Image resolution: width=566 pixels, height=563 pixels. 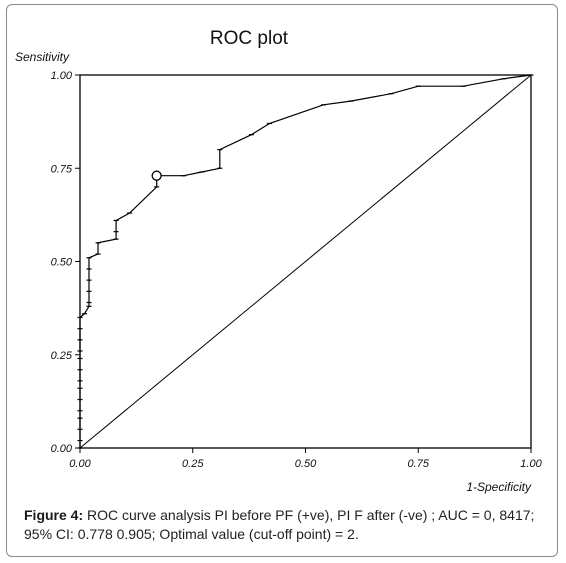 What do you see at coordinates (499, 487) in the screenshot?
I see `x-axis-label: 1-Specificity` at bounding box center [499, 487].